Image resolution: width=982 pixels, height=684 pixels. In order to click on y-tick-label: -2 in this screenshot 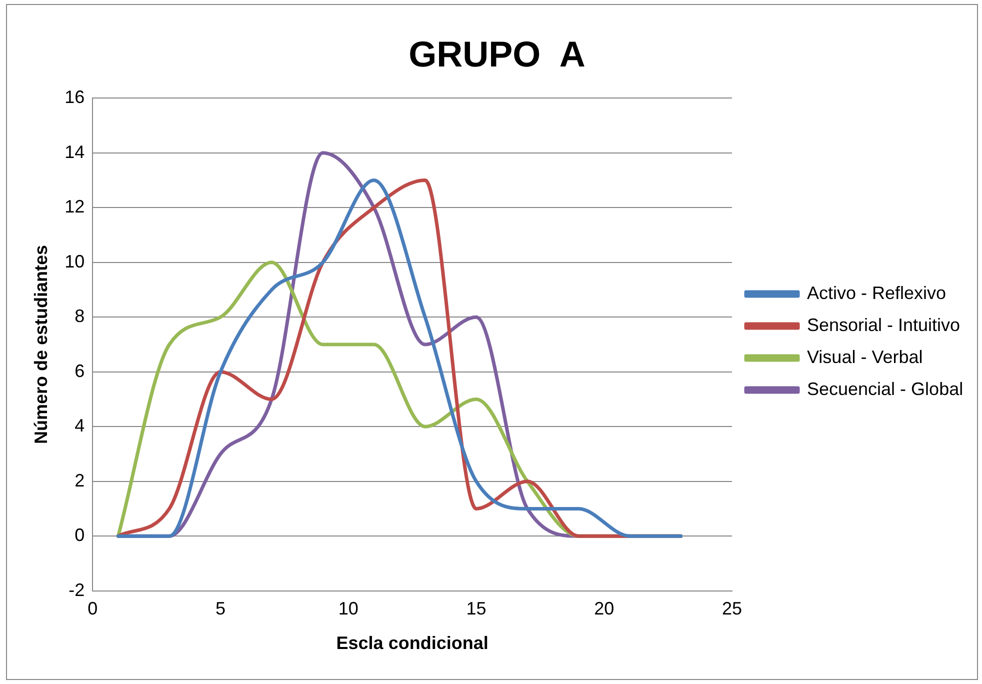, I will do `click(76, 590)`.